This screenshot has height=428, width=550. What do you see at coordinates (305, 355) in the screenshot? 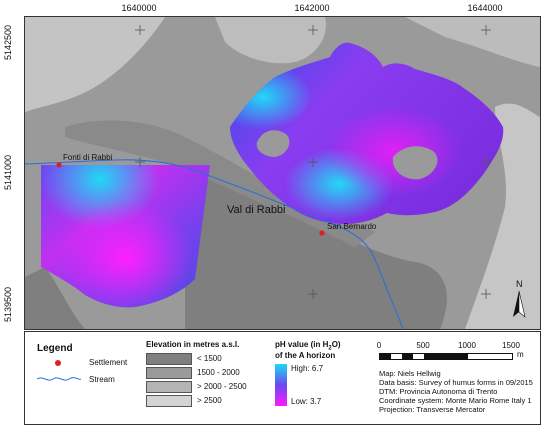
I see `ph-legend-subtitle: of the A horizon` at bounding box center [305, 355].